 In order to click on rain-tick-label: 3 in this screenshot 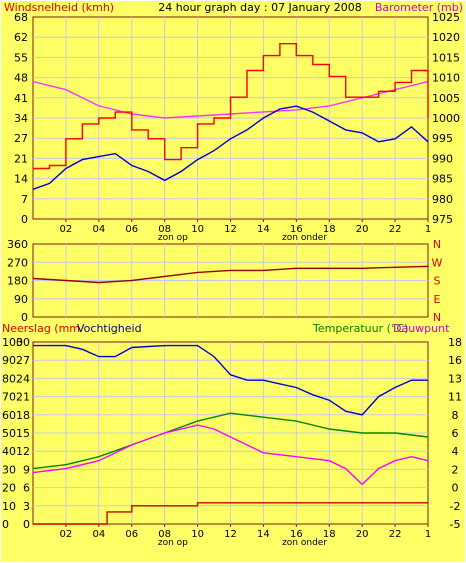, I will do `click(26, 506)`.